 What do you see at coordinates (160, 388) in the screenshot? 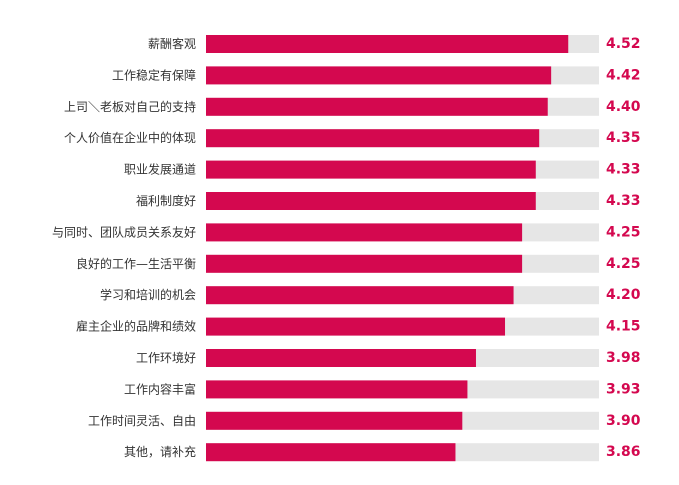
I see `category-label: 工作内容丰富` at bounding box center [160, 388].